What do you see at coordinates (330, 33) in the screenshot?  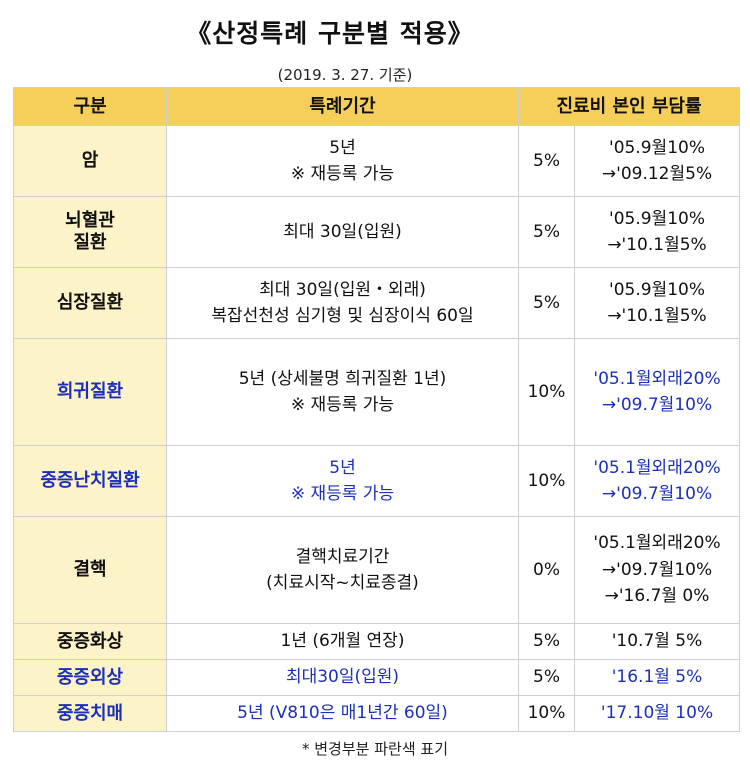 I see `document-title: 《산정특례 구분별 적용》` at bounding box center [330, 33].